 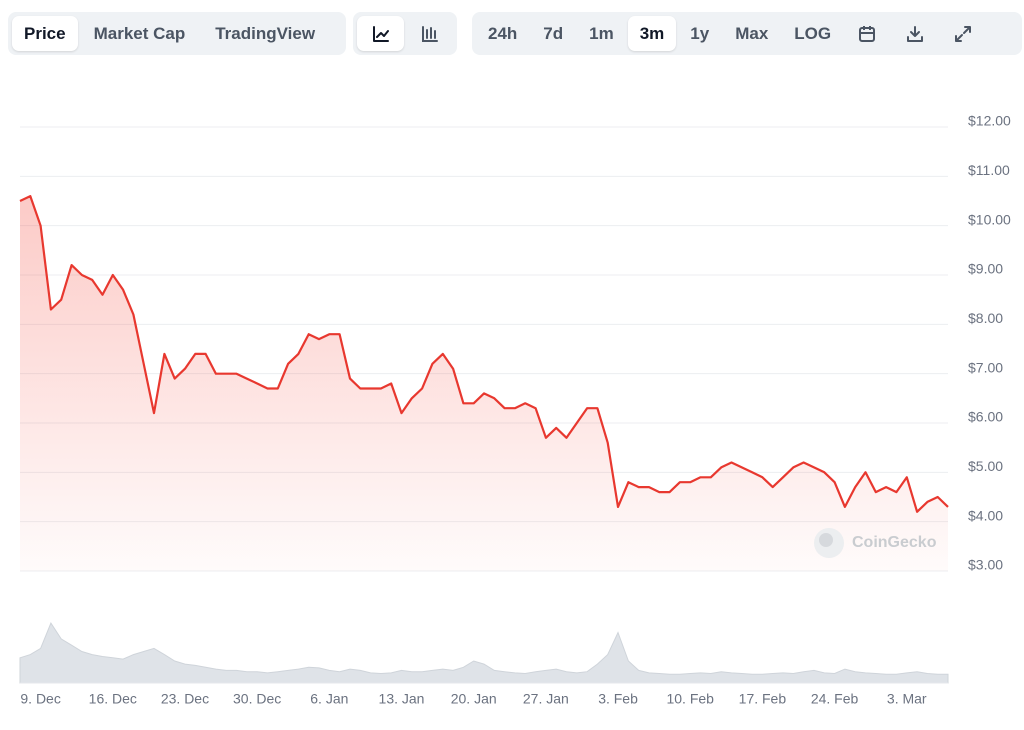 I want to click on x-tick-label: 3. Mar, so click(x=907, y=699).